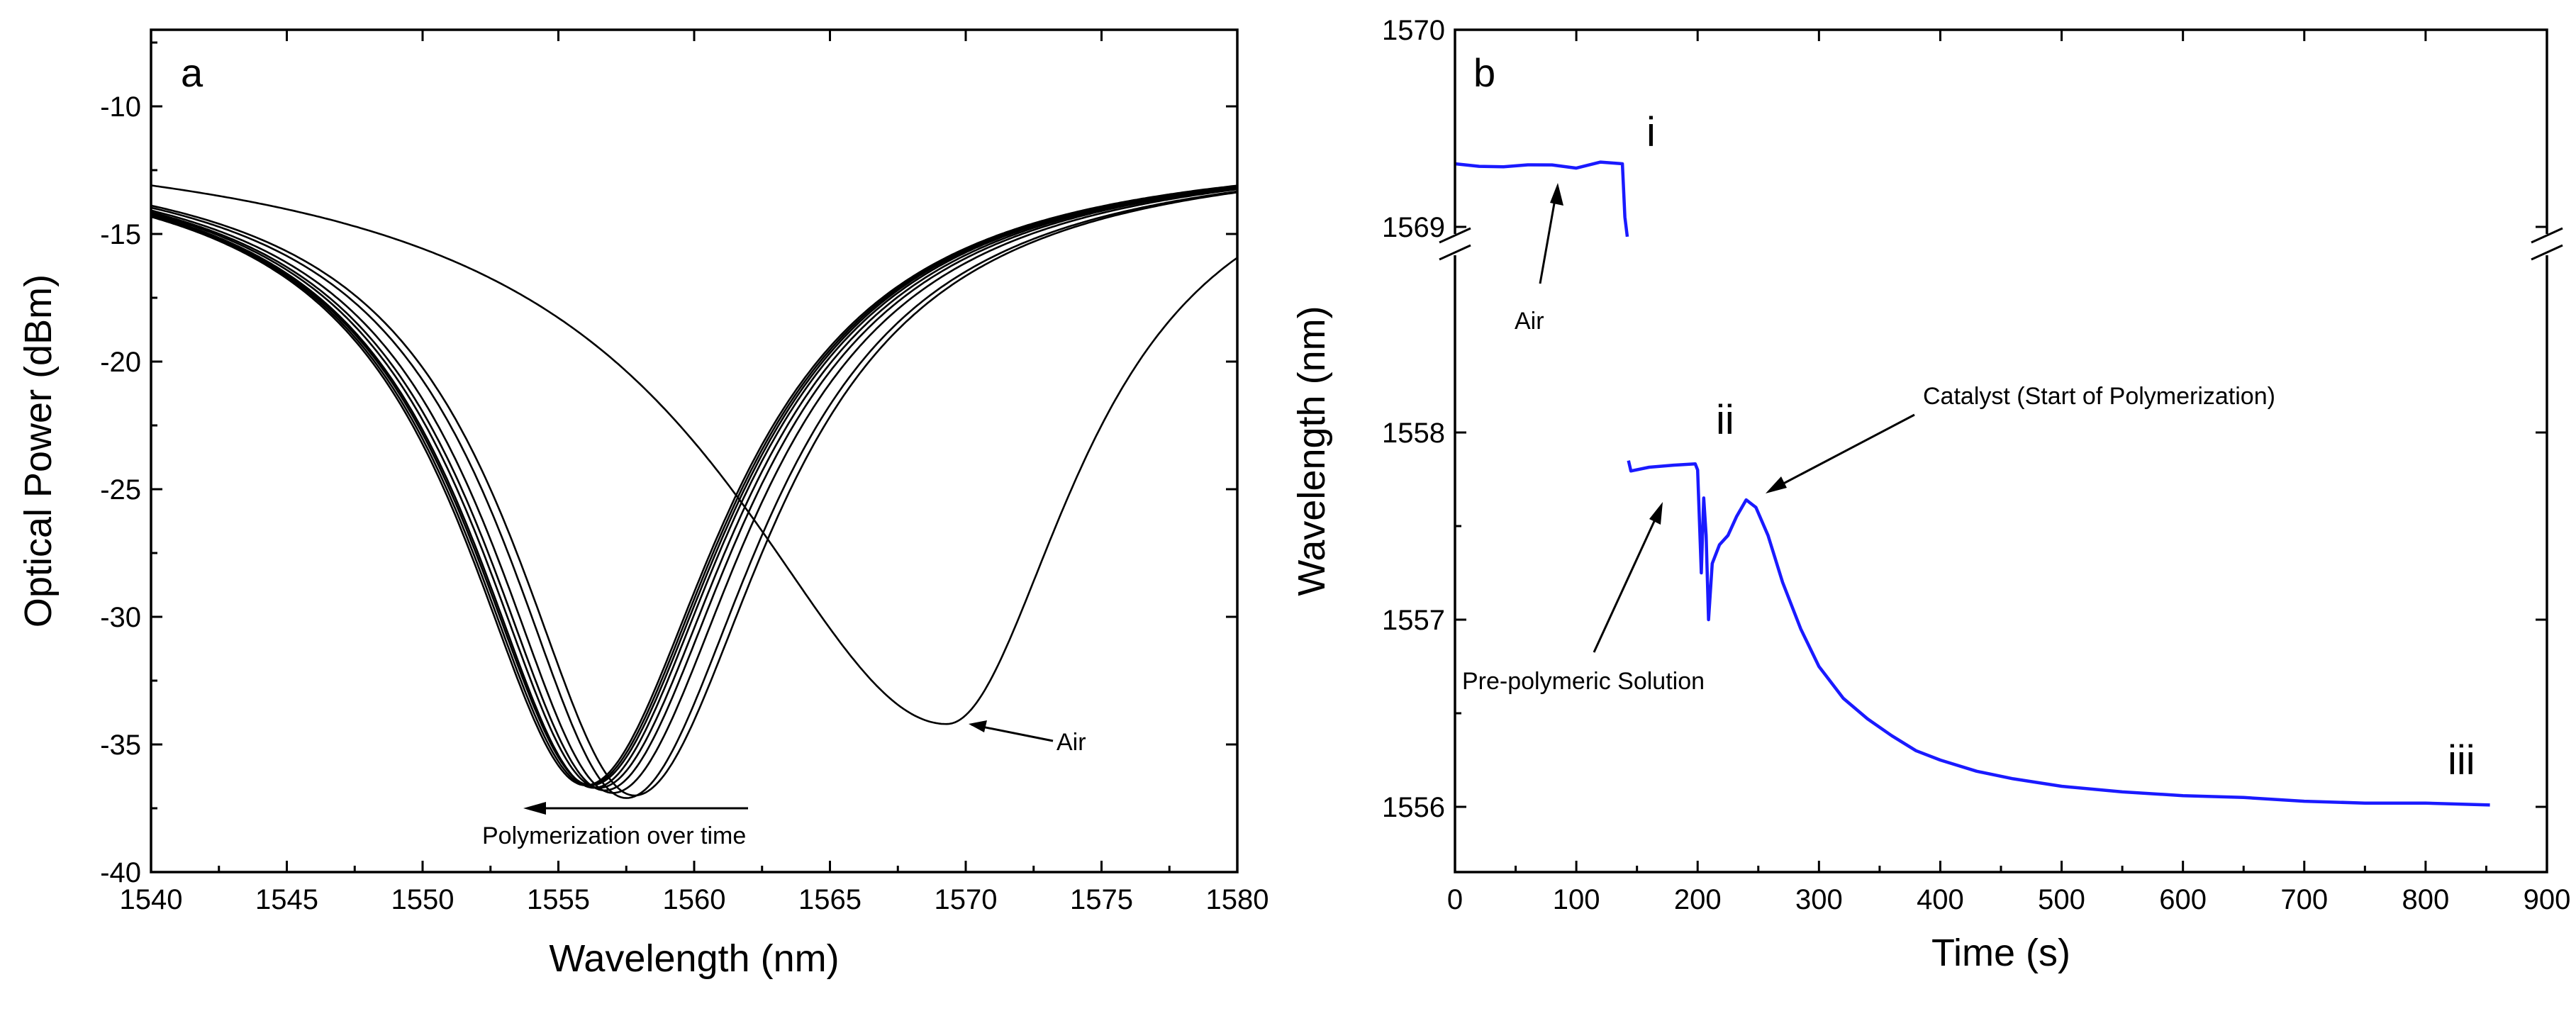 The width and height of the screenshot is (2576, 1016). Describe the element at coordinates (1413, 433) in the screenshot. I see `panel-b-y-tick-label: 1558` at that location.